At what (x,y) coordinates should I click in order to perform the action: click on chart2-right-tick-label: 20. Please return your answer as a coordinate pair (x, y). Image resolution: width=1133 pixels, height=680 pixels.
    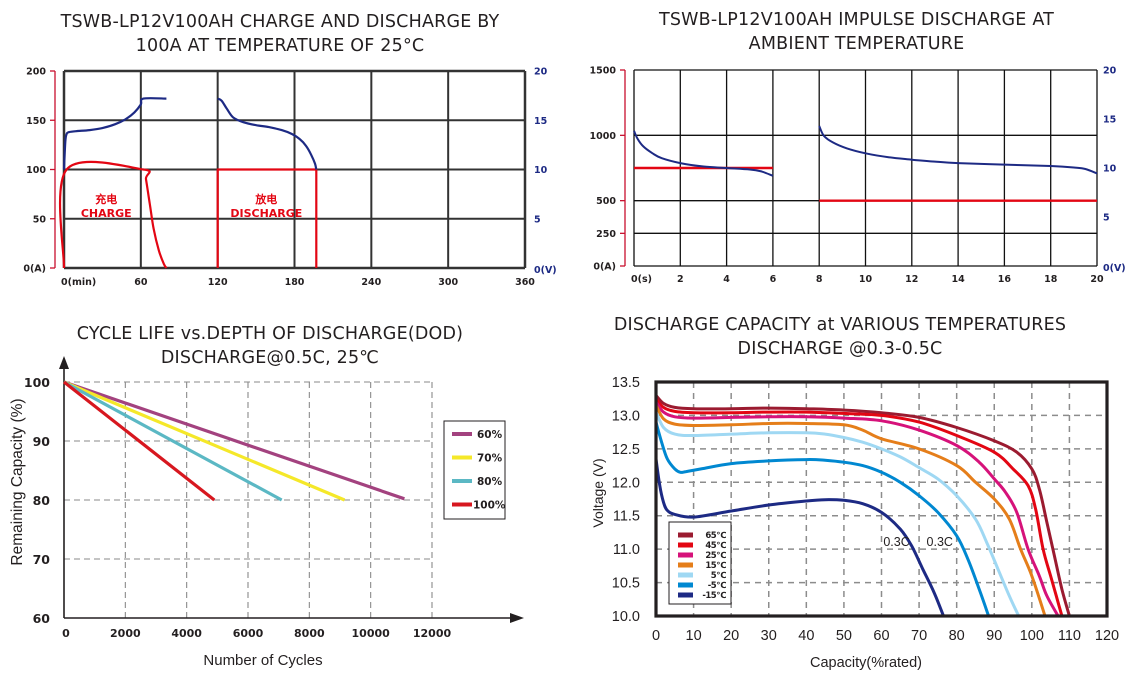
    Looking at the image, I should click on (1110, 71).